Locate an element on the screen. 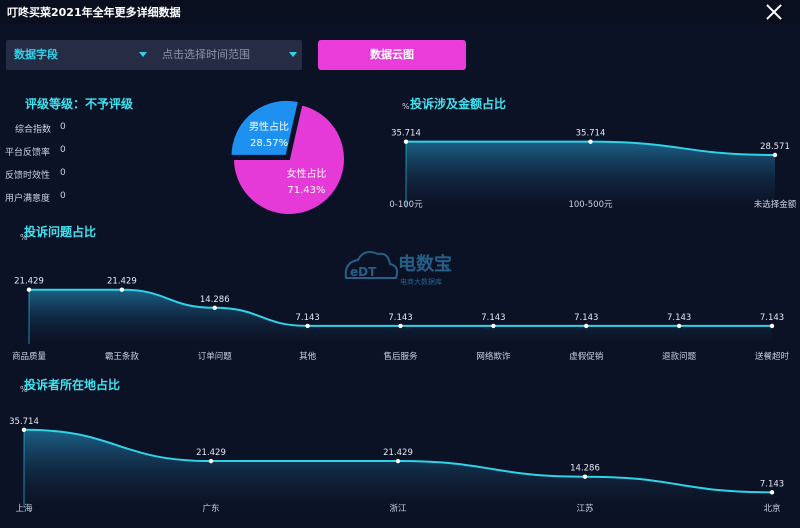 The width and height of the screenshot is (800, 528). x-tick-label: 订单问题 is located at coordinates (215, 356).